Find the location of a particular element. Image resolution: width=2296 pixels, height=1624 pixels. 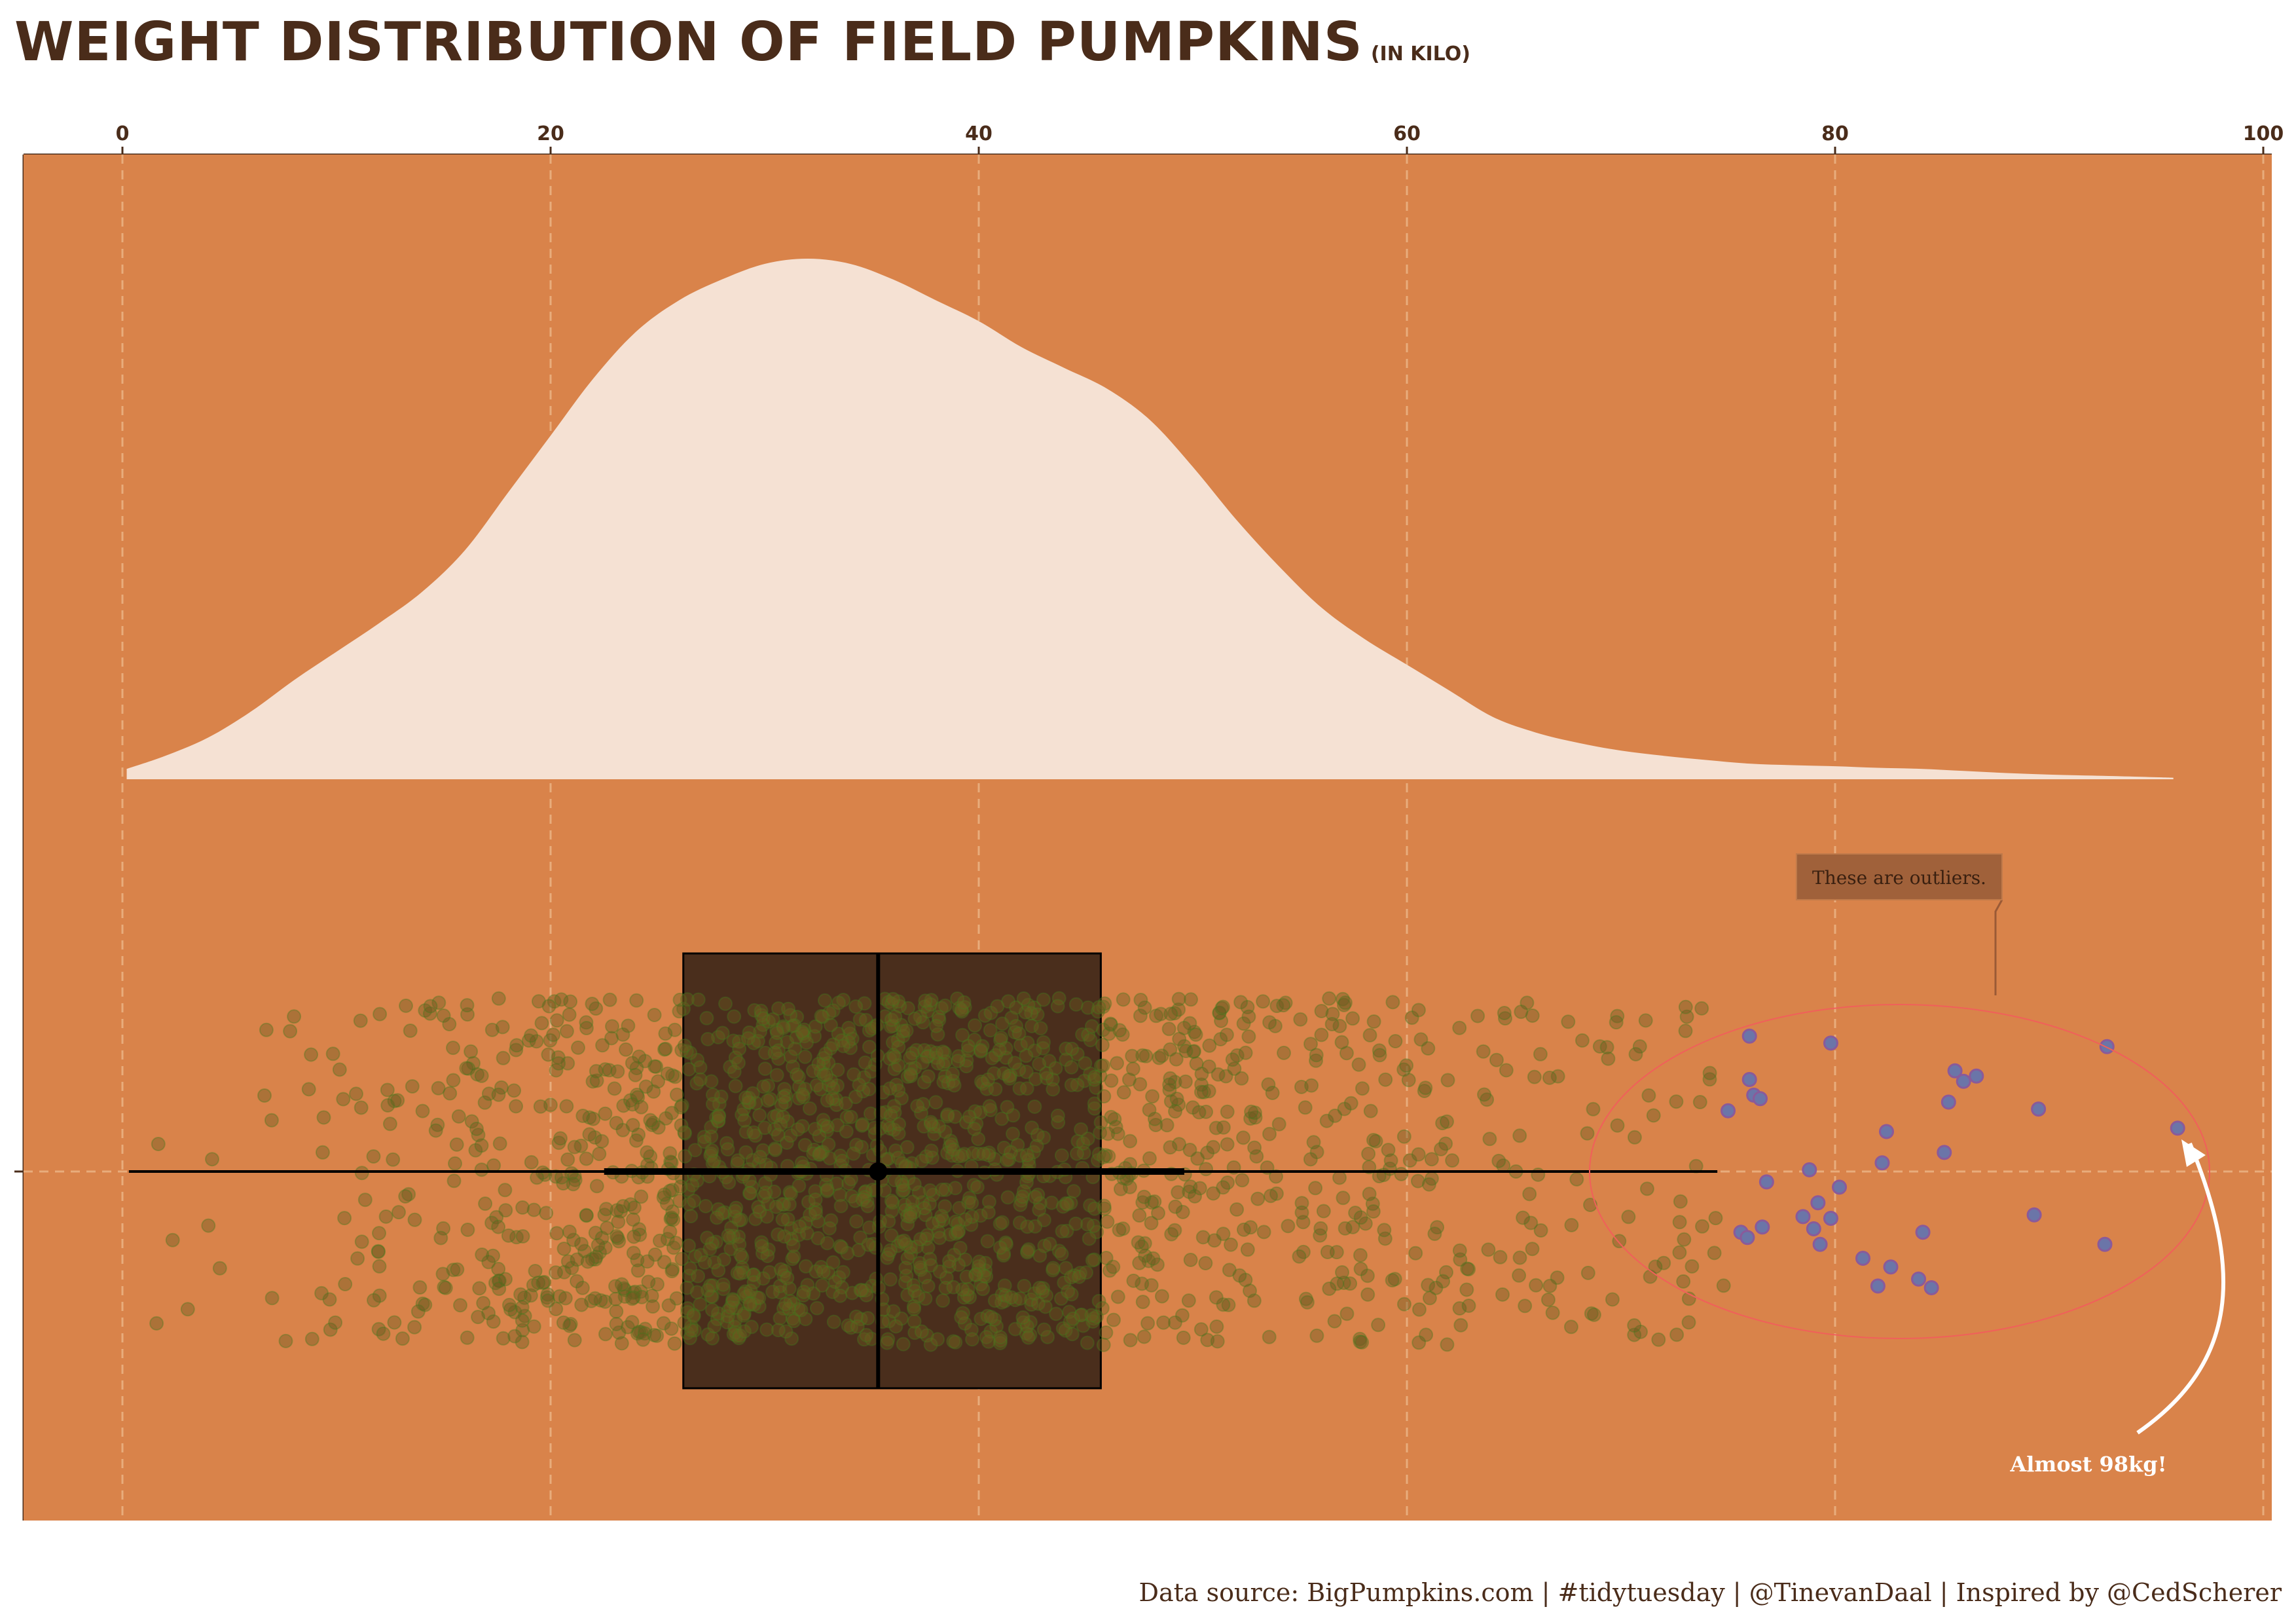

x-tick-label: 20 is located at coordinates (550, 133).